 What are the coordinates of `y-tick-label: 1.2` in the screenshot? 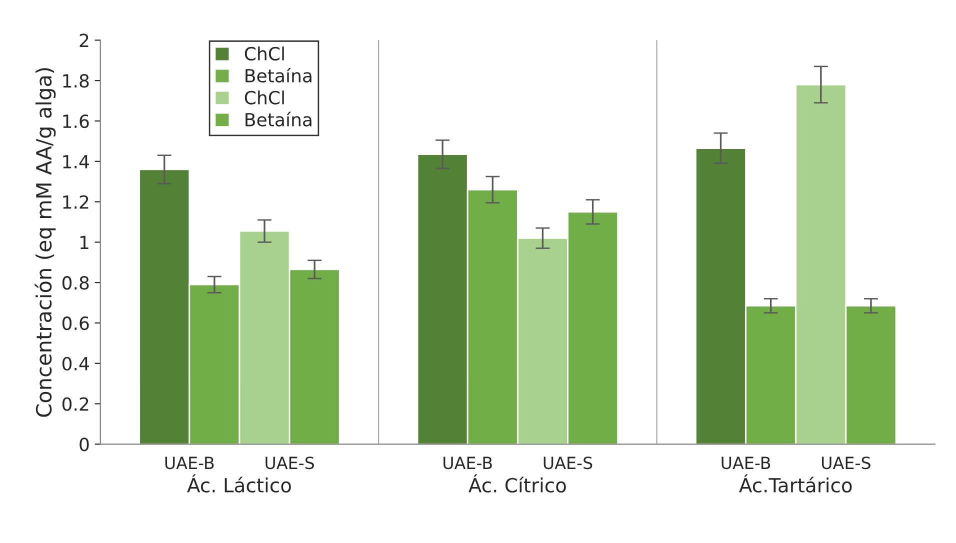 It's located at (75, 202).